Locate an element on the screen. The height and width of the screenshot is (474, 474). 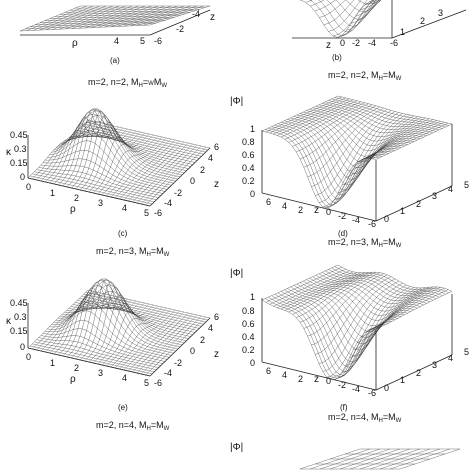
panel-c-yt3: 0 is located at coordinates (22, 177).